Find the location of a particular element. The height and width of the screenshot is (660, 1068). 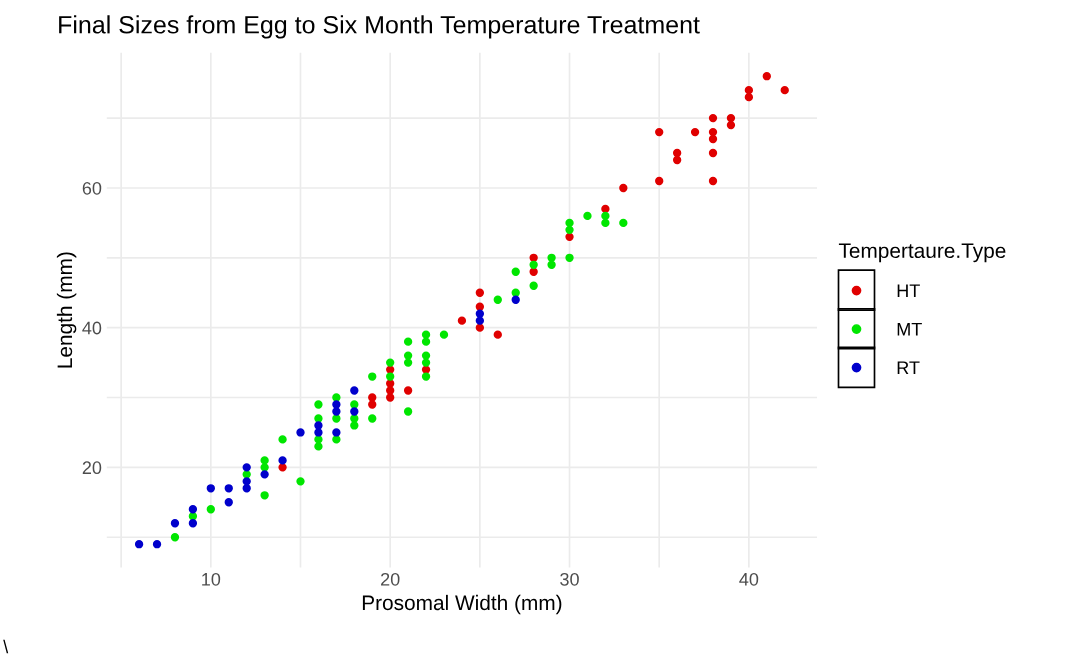

legend-label: RT is located at coordinates (908, 367).